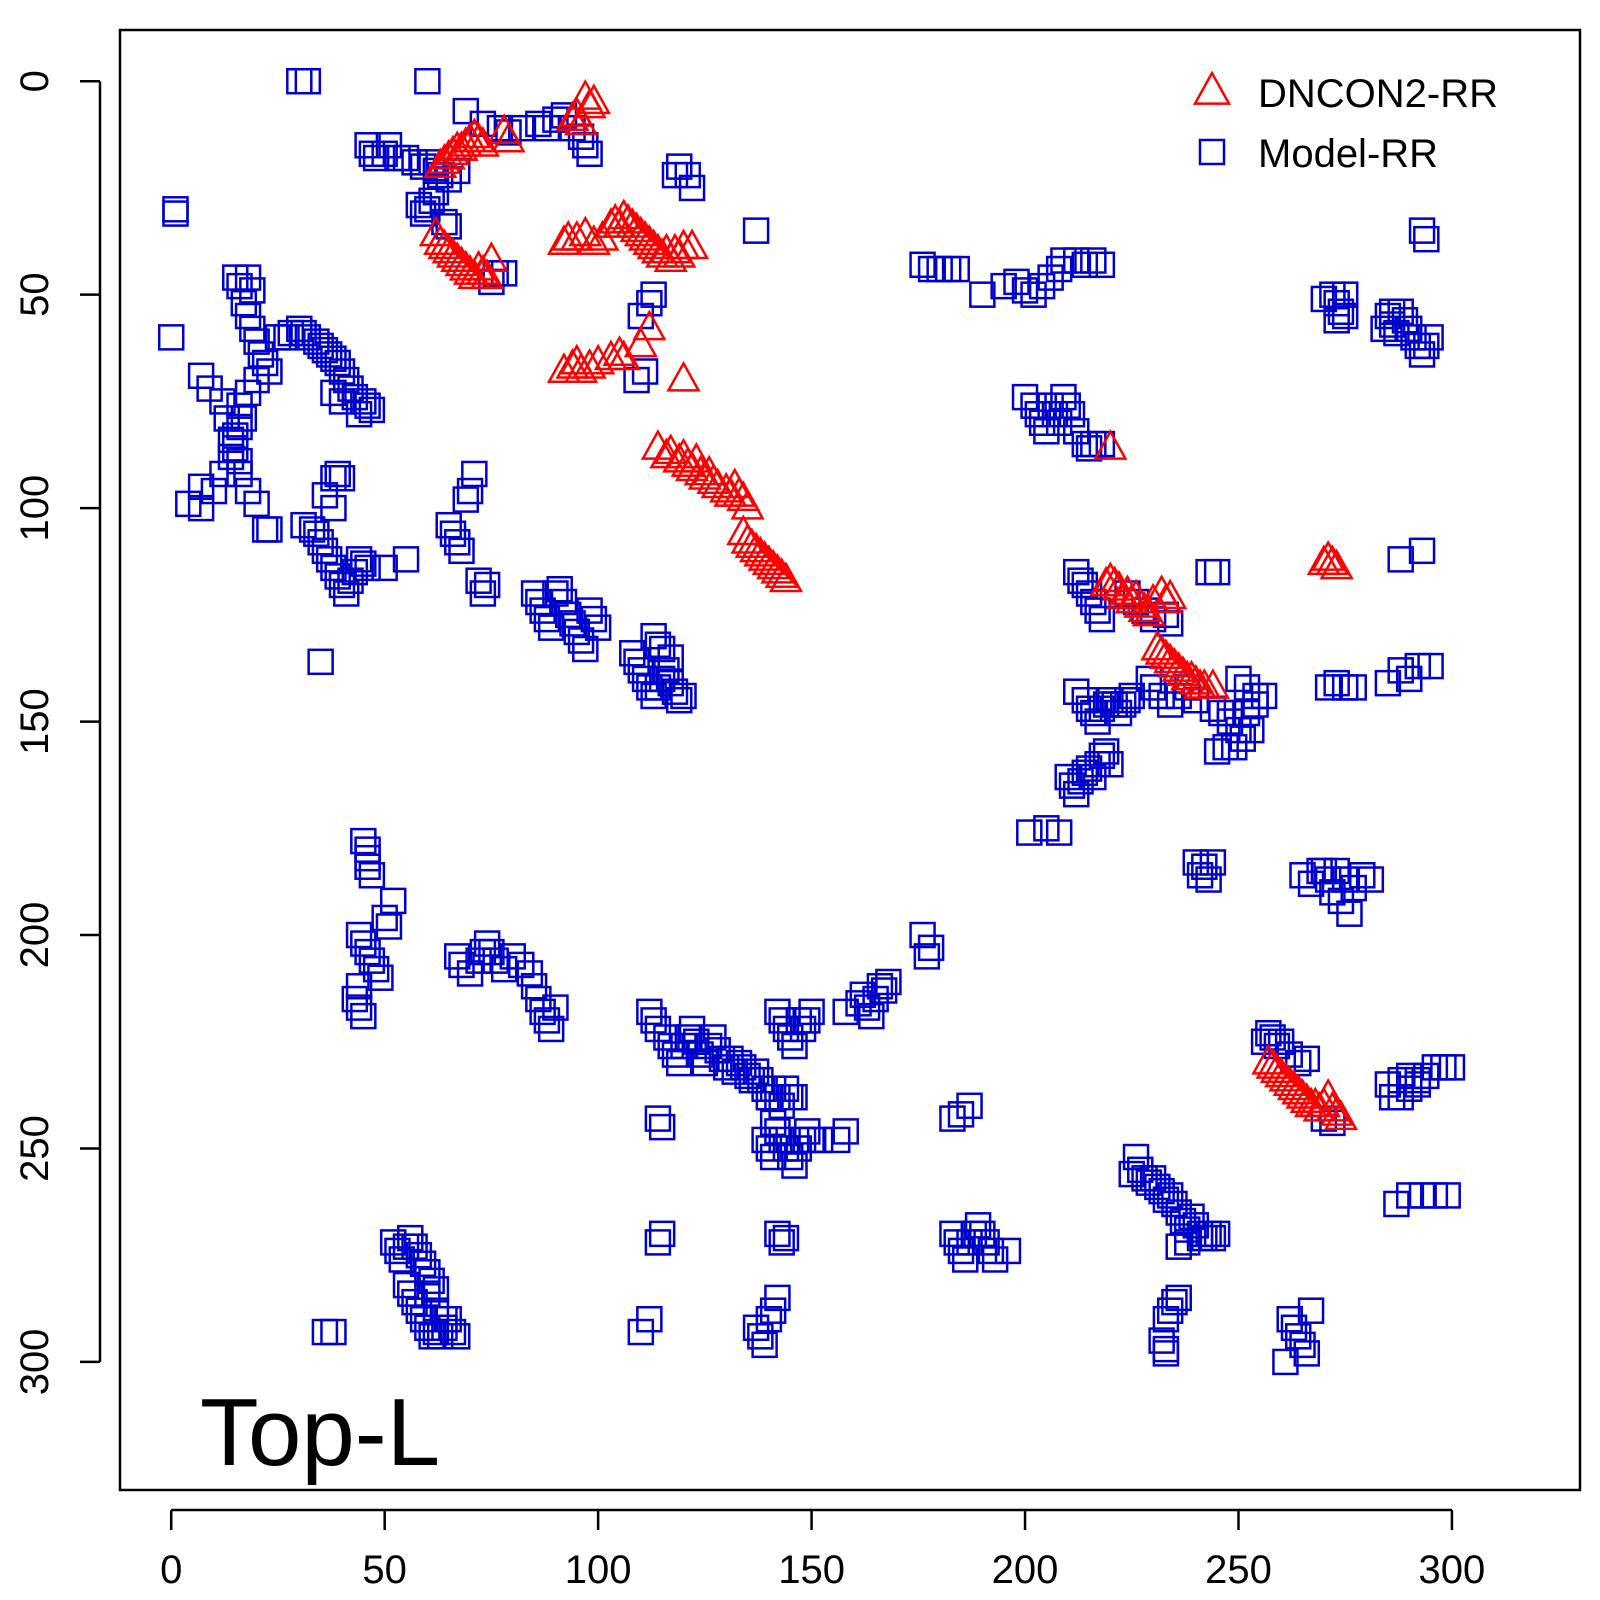 This screenshot has width=1600, height=1600. Describe the element at coordinates (35, 294) in the screenshot. I see `y-tick-label: 50` at that location.